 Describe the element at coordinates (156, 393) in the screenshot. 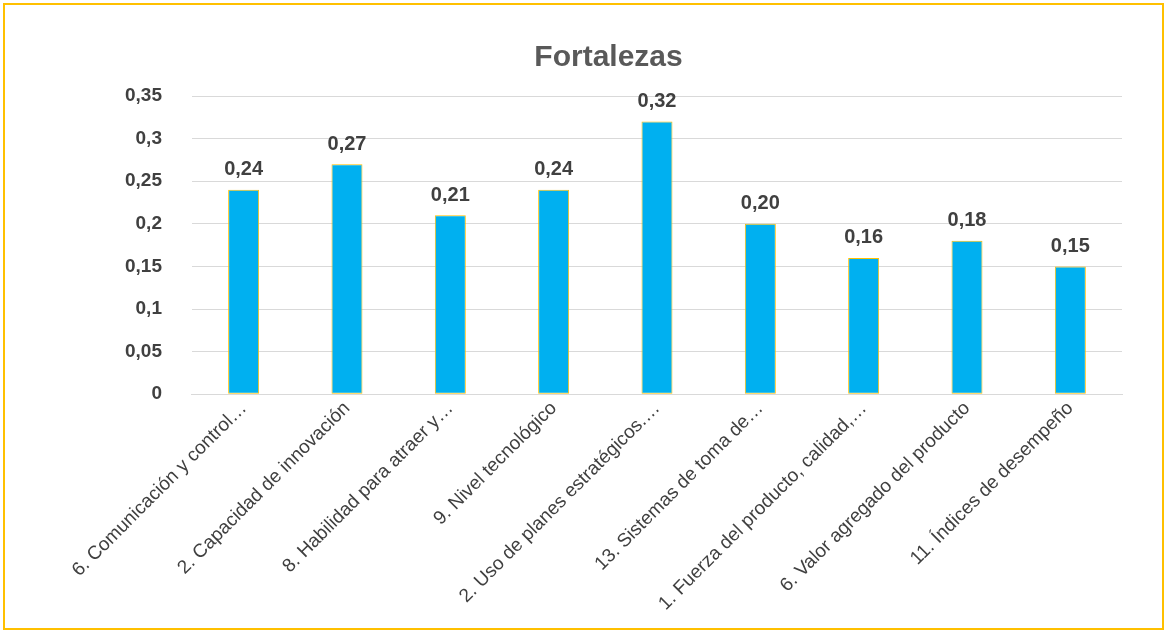

I see `y-tick-label: 0` at that location.